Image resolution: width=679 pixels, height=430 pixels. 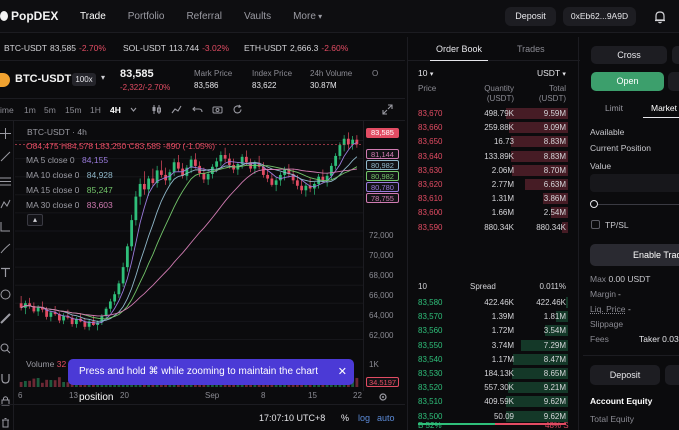 What do you see at coordinates (43, 79) in the screenshot?
I see `market-pair: BTC-USDT` at bounding box center [43, 79].